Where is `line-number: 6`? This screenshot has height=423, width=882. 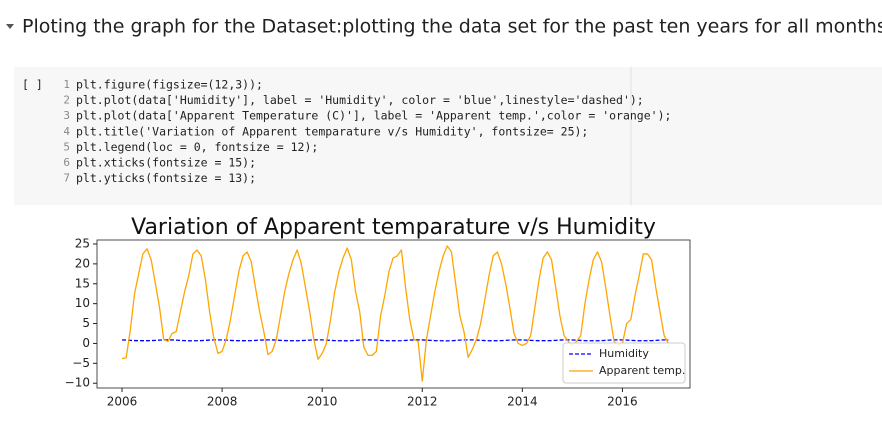
line-number: 6 is located at coordinates (66, 162).